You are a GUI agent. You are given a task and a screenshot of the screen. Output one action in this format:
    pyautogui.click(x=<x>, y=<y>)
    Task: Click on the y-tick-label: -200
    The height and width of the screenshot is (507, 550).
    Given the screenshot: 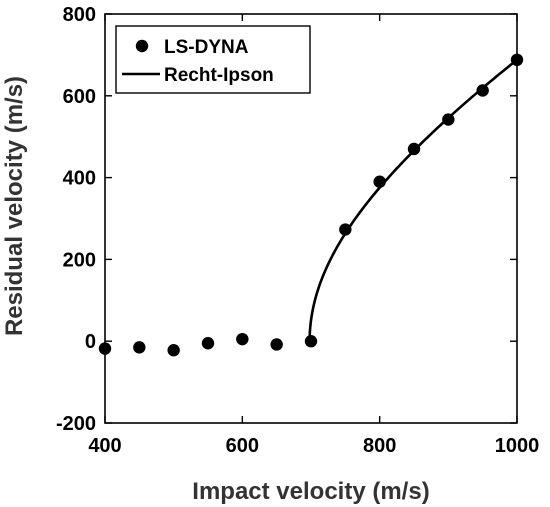 What is the action you would take?
    pyautogui.click(x=76, y=424)
    